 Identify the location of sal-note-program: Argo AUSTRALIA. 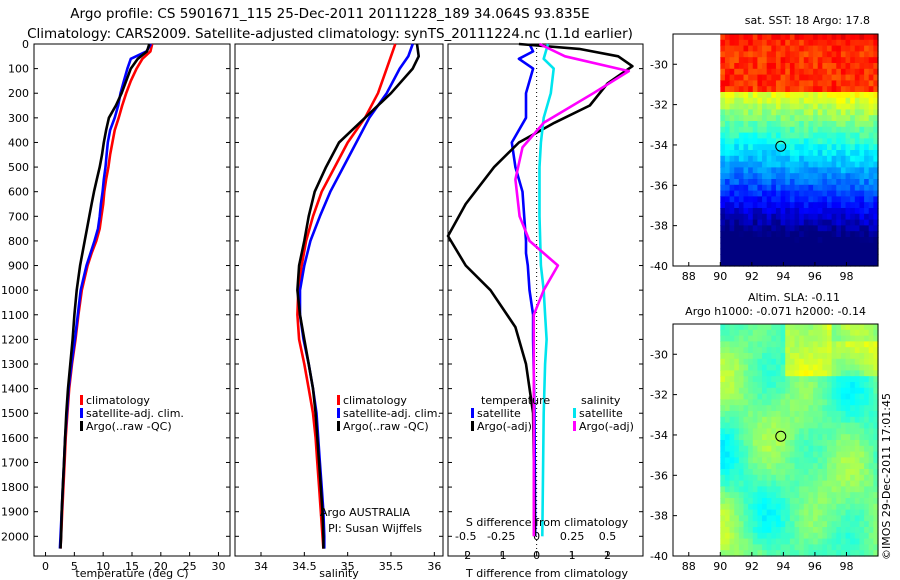
(365, 512).